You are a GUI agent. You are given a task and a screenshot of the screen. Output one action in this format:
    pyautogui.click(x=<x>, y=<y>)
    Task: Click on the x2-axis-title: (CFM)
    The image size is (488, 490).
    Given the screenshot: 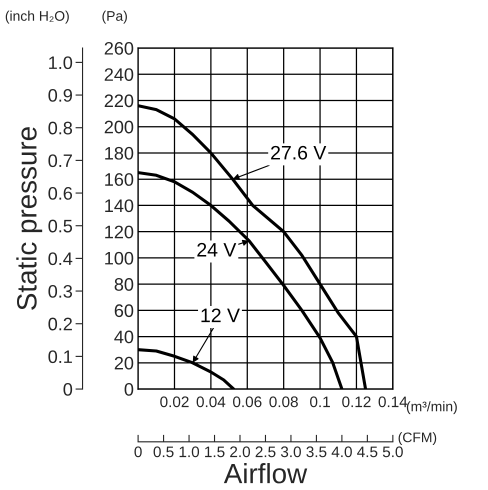 What is the action you would take?
    pyautogui.click(x=417, y=439)
    